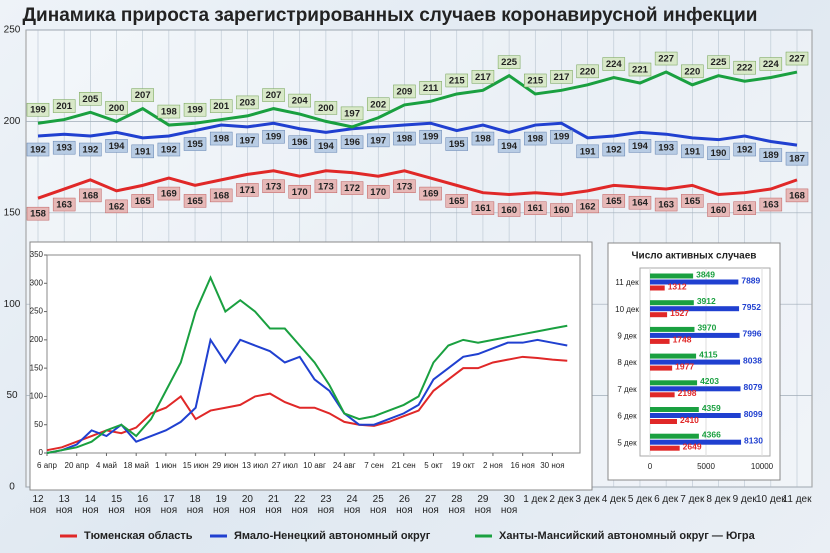 This screenshot has width=830, height=553. What do you see at coordinates (744, 499) in the screenshot?
I see `x-tick-label: 9 дек` at bounding box center [744, 499].